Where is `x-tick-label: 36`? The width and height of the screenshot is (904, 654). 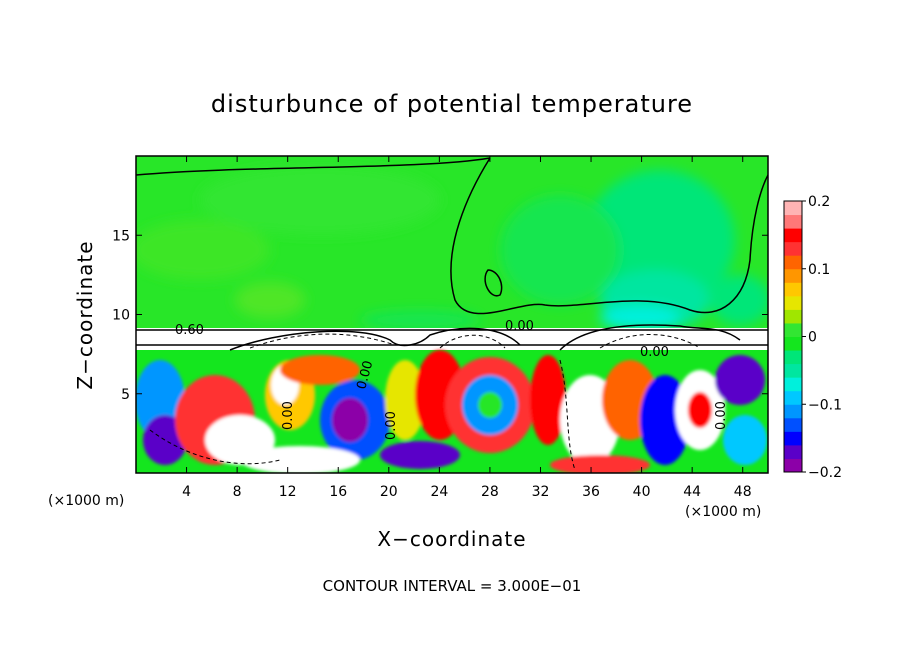 x-tick-label: 36 is located at coordinates (591, 492).